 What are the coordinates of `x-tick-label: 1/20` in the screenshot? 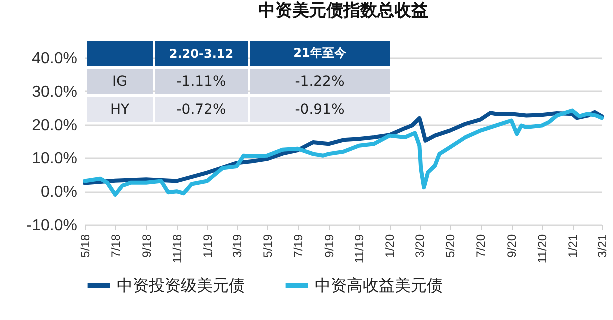 It's located at (390, 246).